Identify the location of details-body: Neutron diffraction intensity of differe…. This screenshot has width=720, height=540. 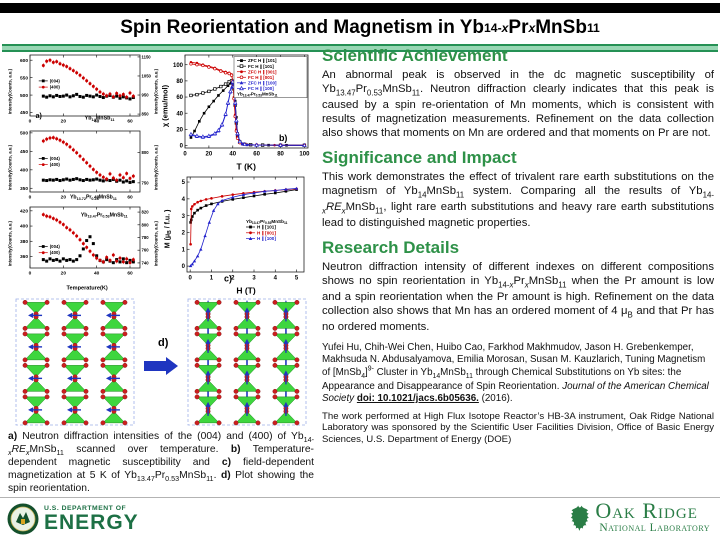
(518, 297).